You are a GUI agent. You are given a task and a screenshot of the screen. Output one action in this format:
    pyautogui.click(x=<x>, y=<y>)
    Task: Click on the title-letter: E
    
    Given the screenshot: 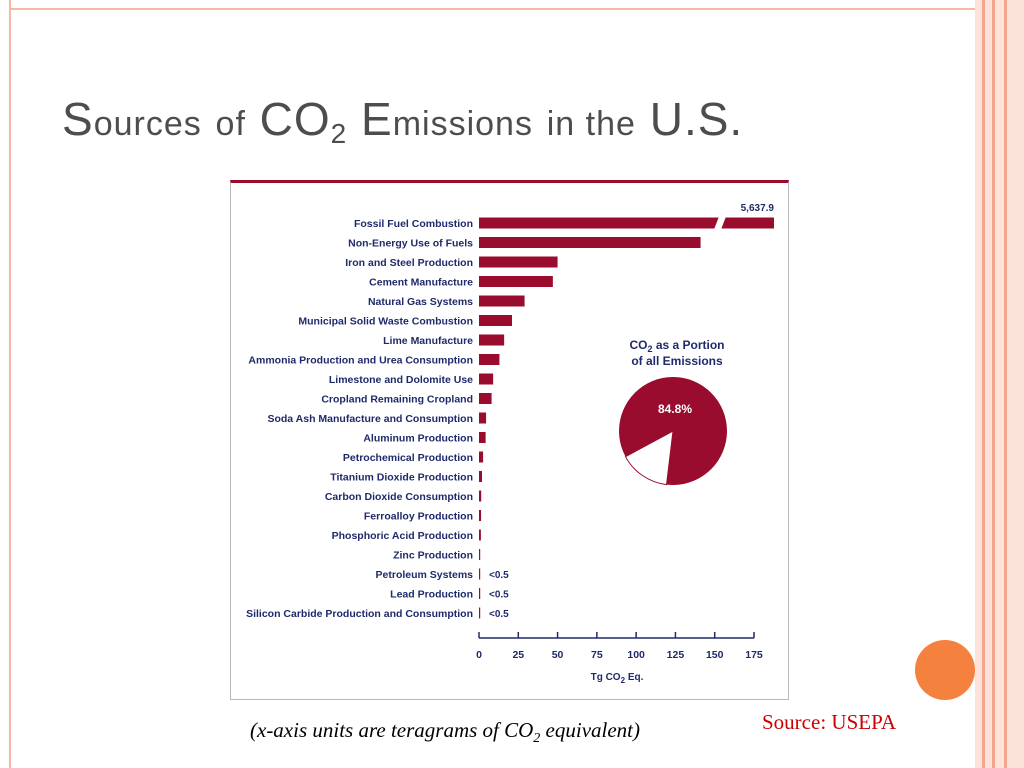 What is the action you would take?
    pyautogui.click(x=377, y=119)
    